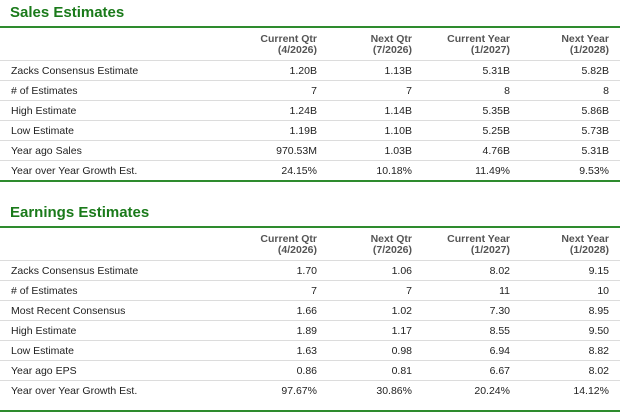 Image resolution: width=620 pixels, height=420 pixels. Describe the element at coordinates (401, 271) in the screenshot. I see `row-value: 1.06` at that location.